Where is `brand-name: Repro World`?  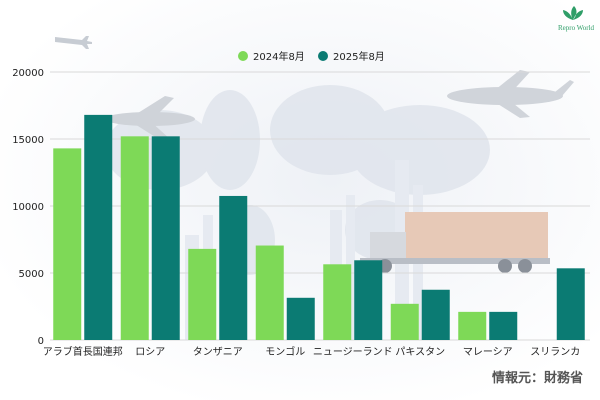
brand-name: Repro World is located at coordinates (576, 28).